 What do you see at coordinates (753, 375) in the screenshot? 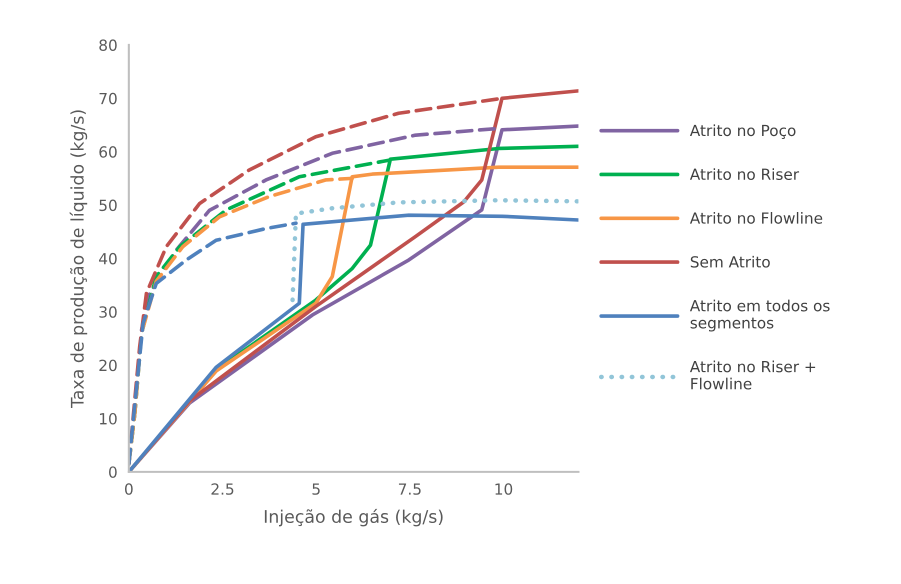
I see `legend-label: Atrito no Riser + Flowline` at bounding box center [753, 375].